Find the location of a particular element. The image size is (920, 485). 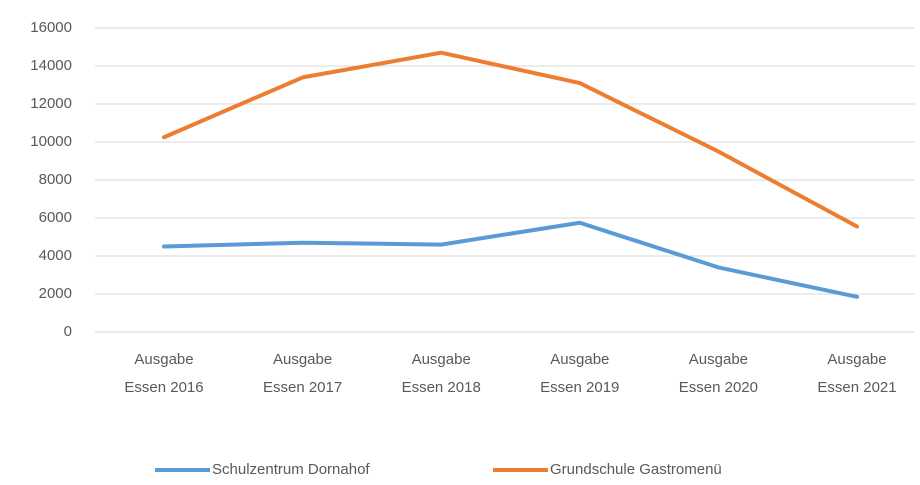

x-tick-label: Ausgabe Essen 2018 is located at coordinates (441, 373).